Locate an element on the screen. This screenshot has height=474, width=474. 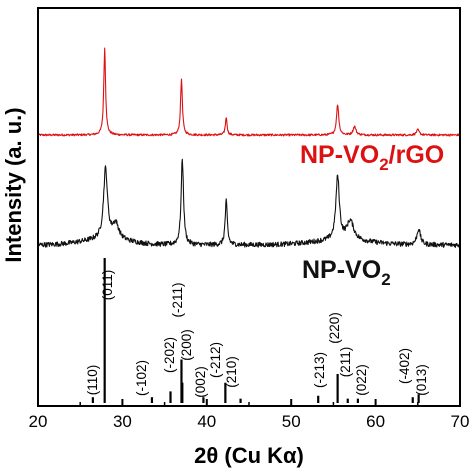
y-axis-title: Intensity (a. u.) is located at coordinates (13, 184).